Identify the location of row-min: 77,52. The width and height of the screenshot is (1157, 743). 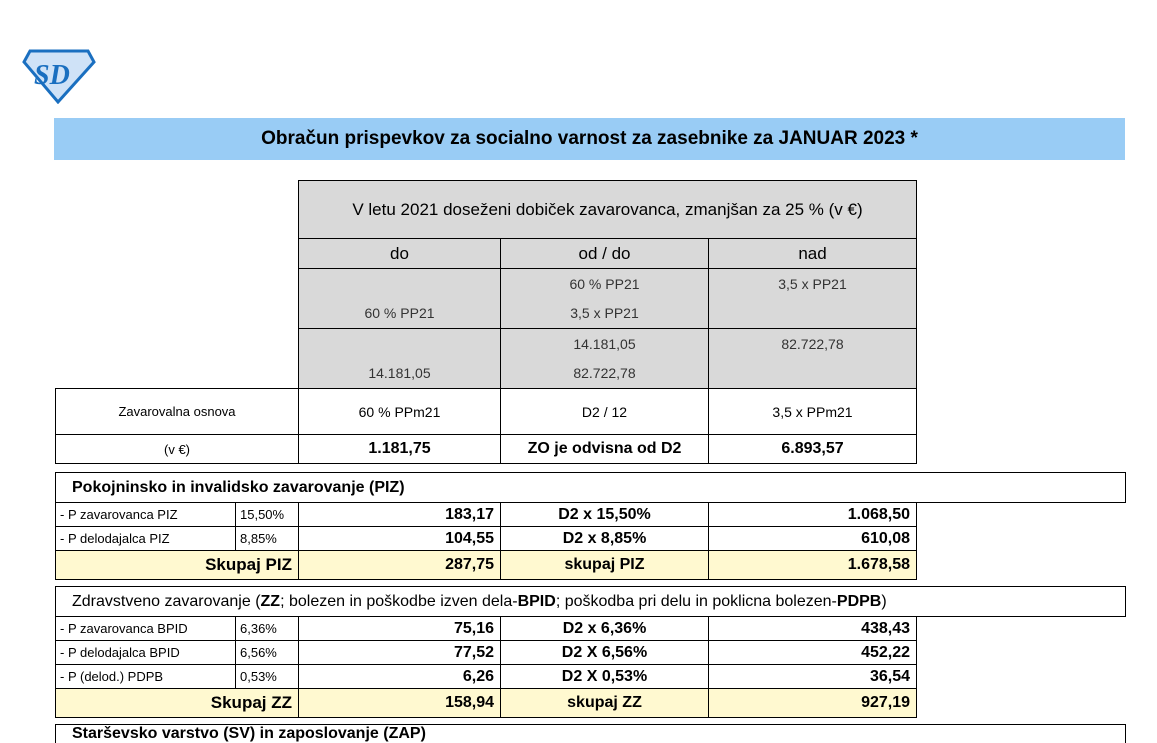
(399, 652).